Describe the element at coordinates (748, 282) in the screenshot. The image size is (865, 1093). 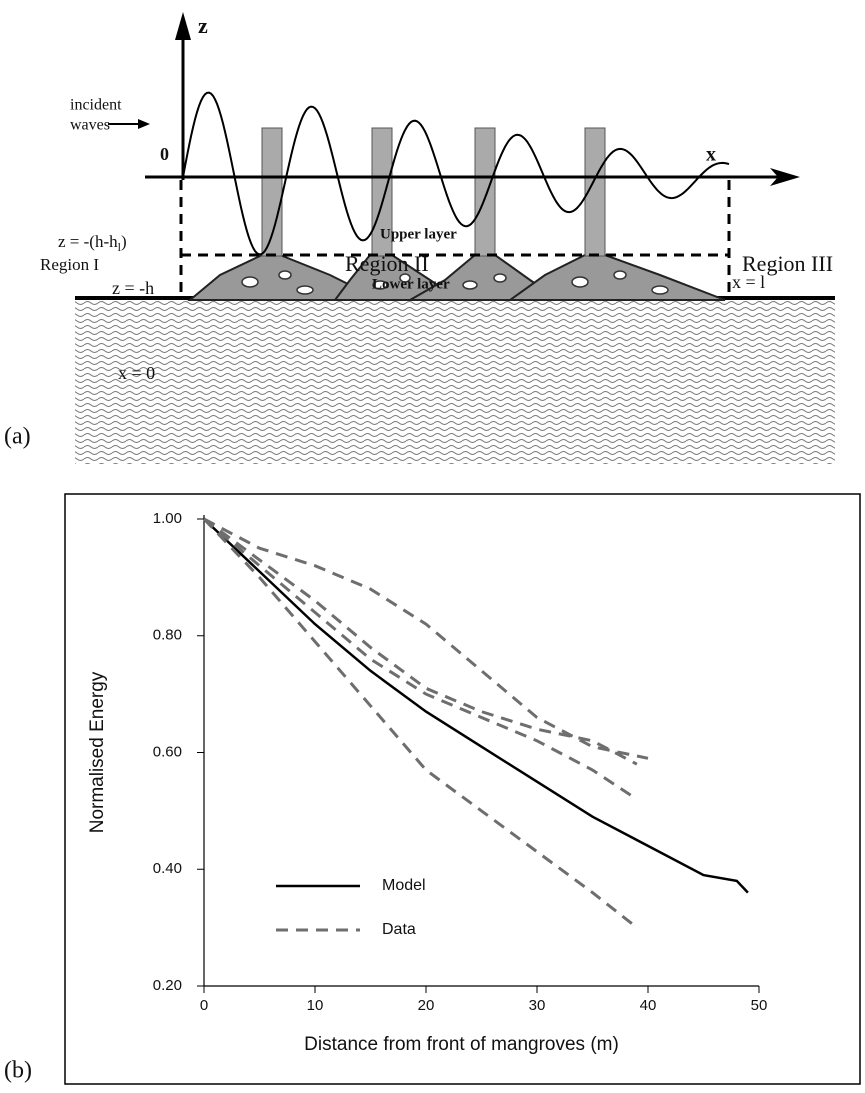
I see `x-end-label: x = l` at that location.